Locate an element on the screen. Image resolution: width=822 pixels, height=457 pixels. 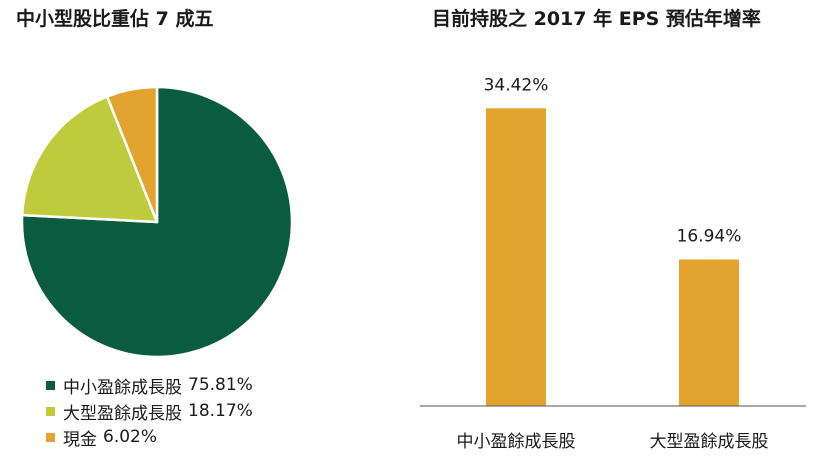
legend-value-3: 6.02% is located at coordinates (130, 437).